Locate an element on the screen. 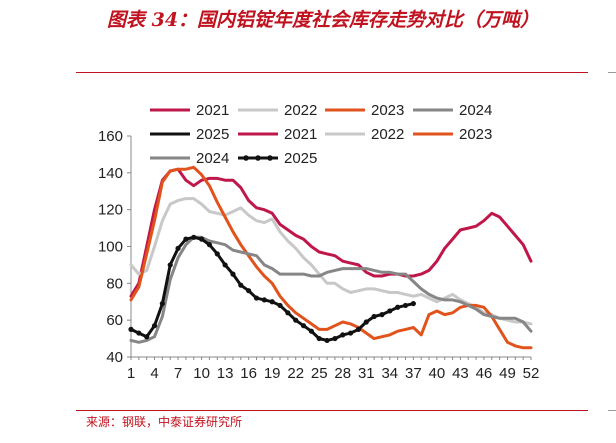 The image size is (616, 443). x-tick-label: 19 is located at coordinates (272, 373).